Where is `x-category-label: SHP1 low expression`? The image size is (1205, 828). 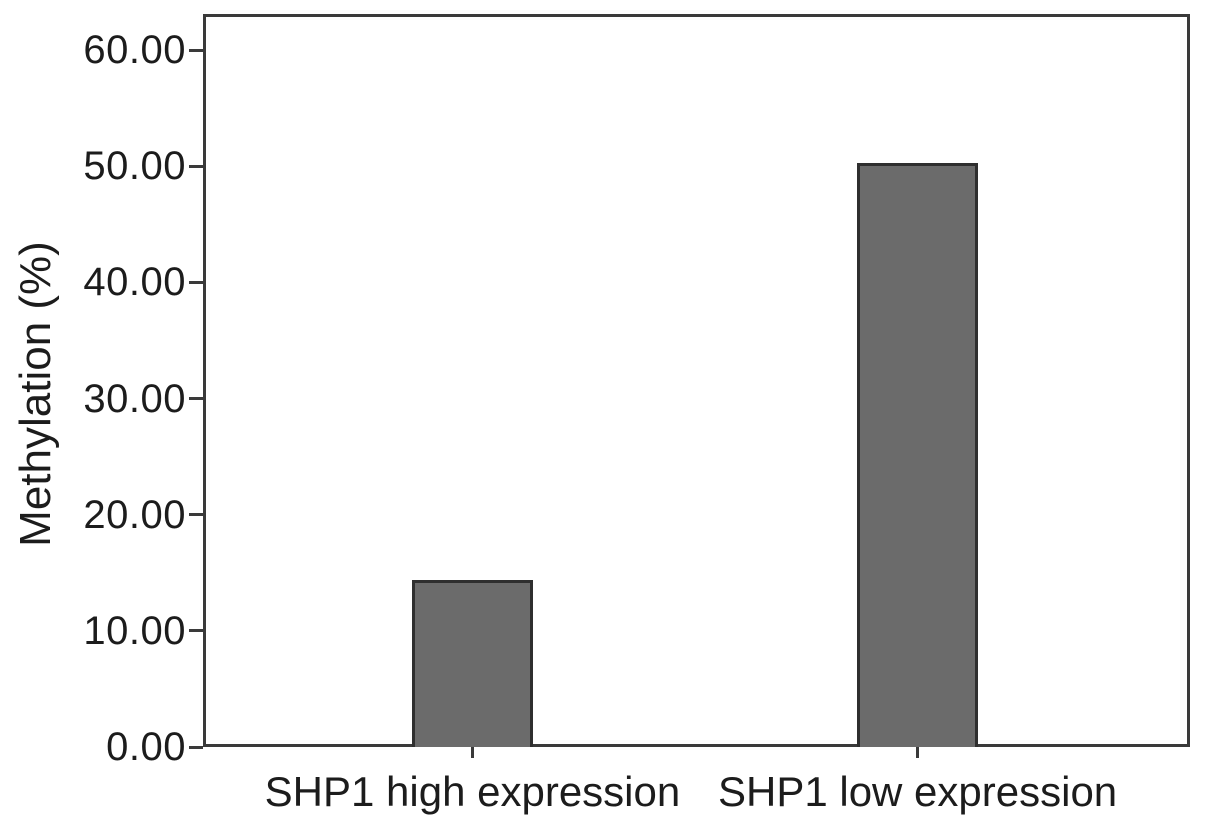 x-category-label: SHP1 low expression is located at coordinates (917, 791).